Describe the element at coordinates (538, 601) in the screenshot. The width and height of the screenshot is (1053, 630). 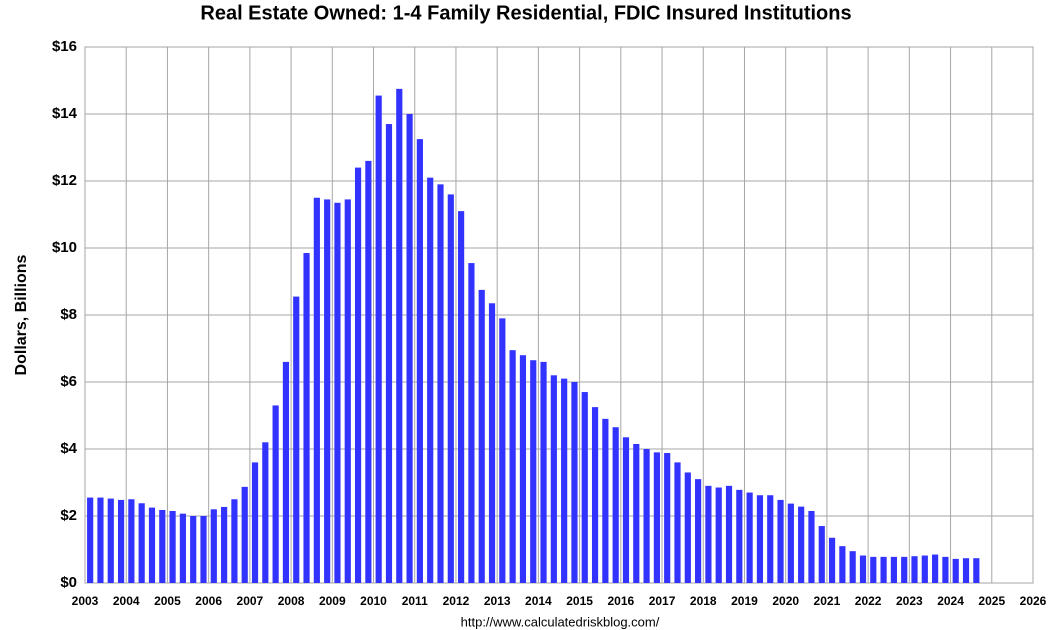
I see `x-tick-label: 2014` at that location.